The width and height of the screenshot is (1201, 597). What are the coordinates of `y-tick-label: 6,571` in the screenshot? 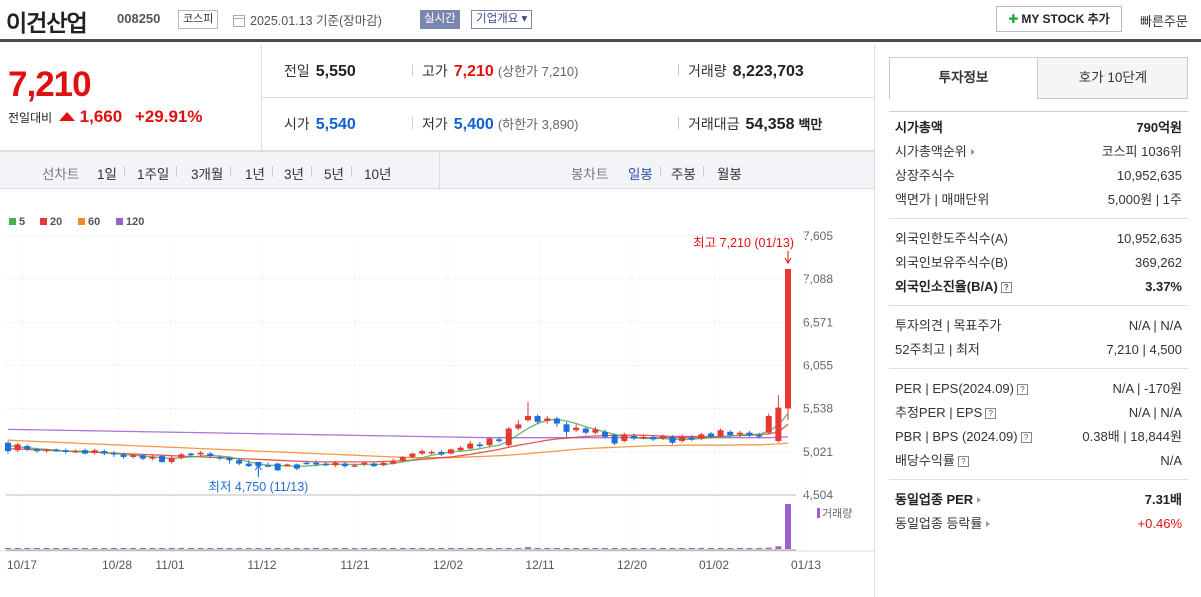 It's located at (818, 322).